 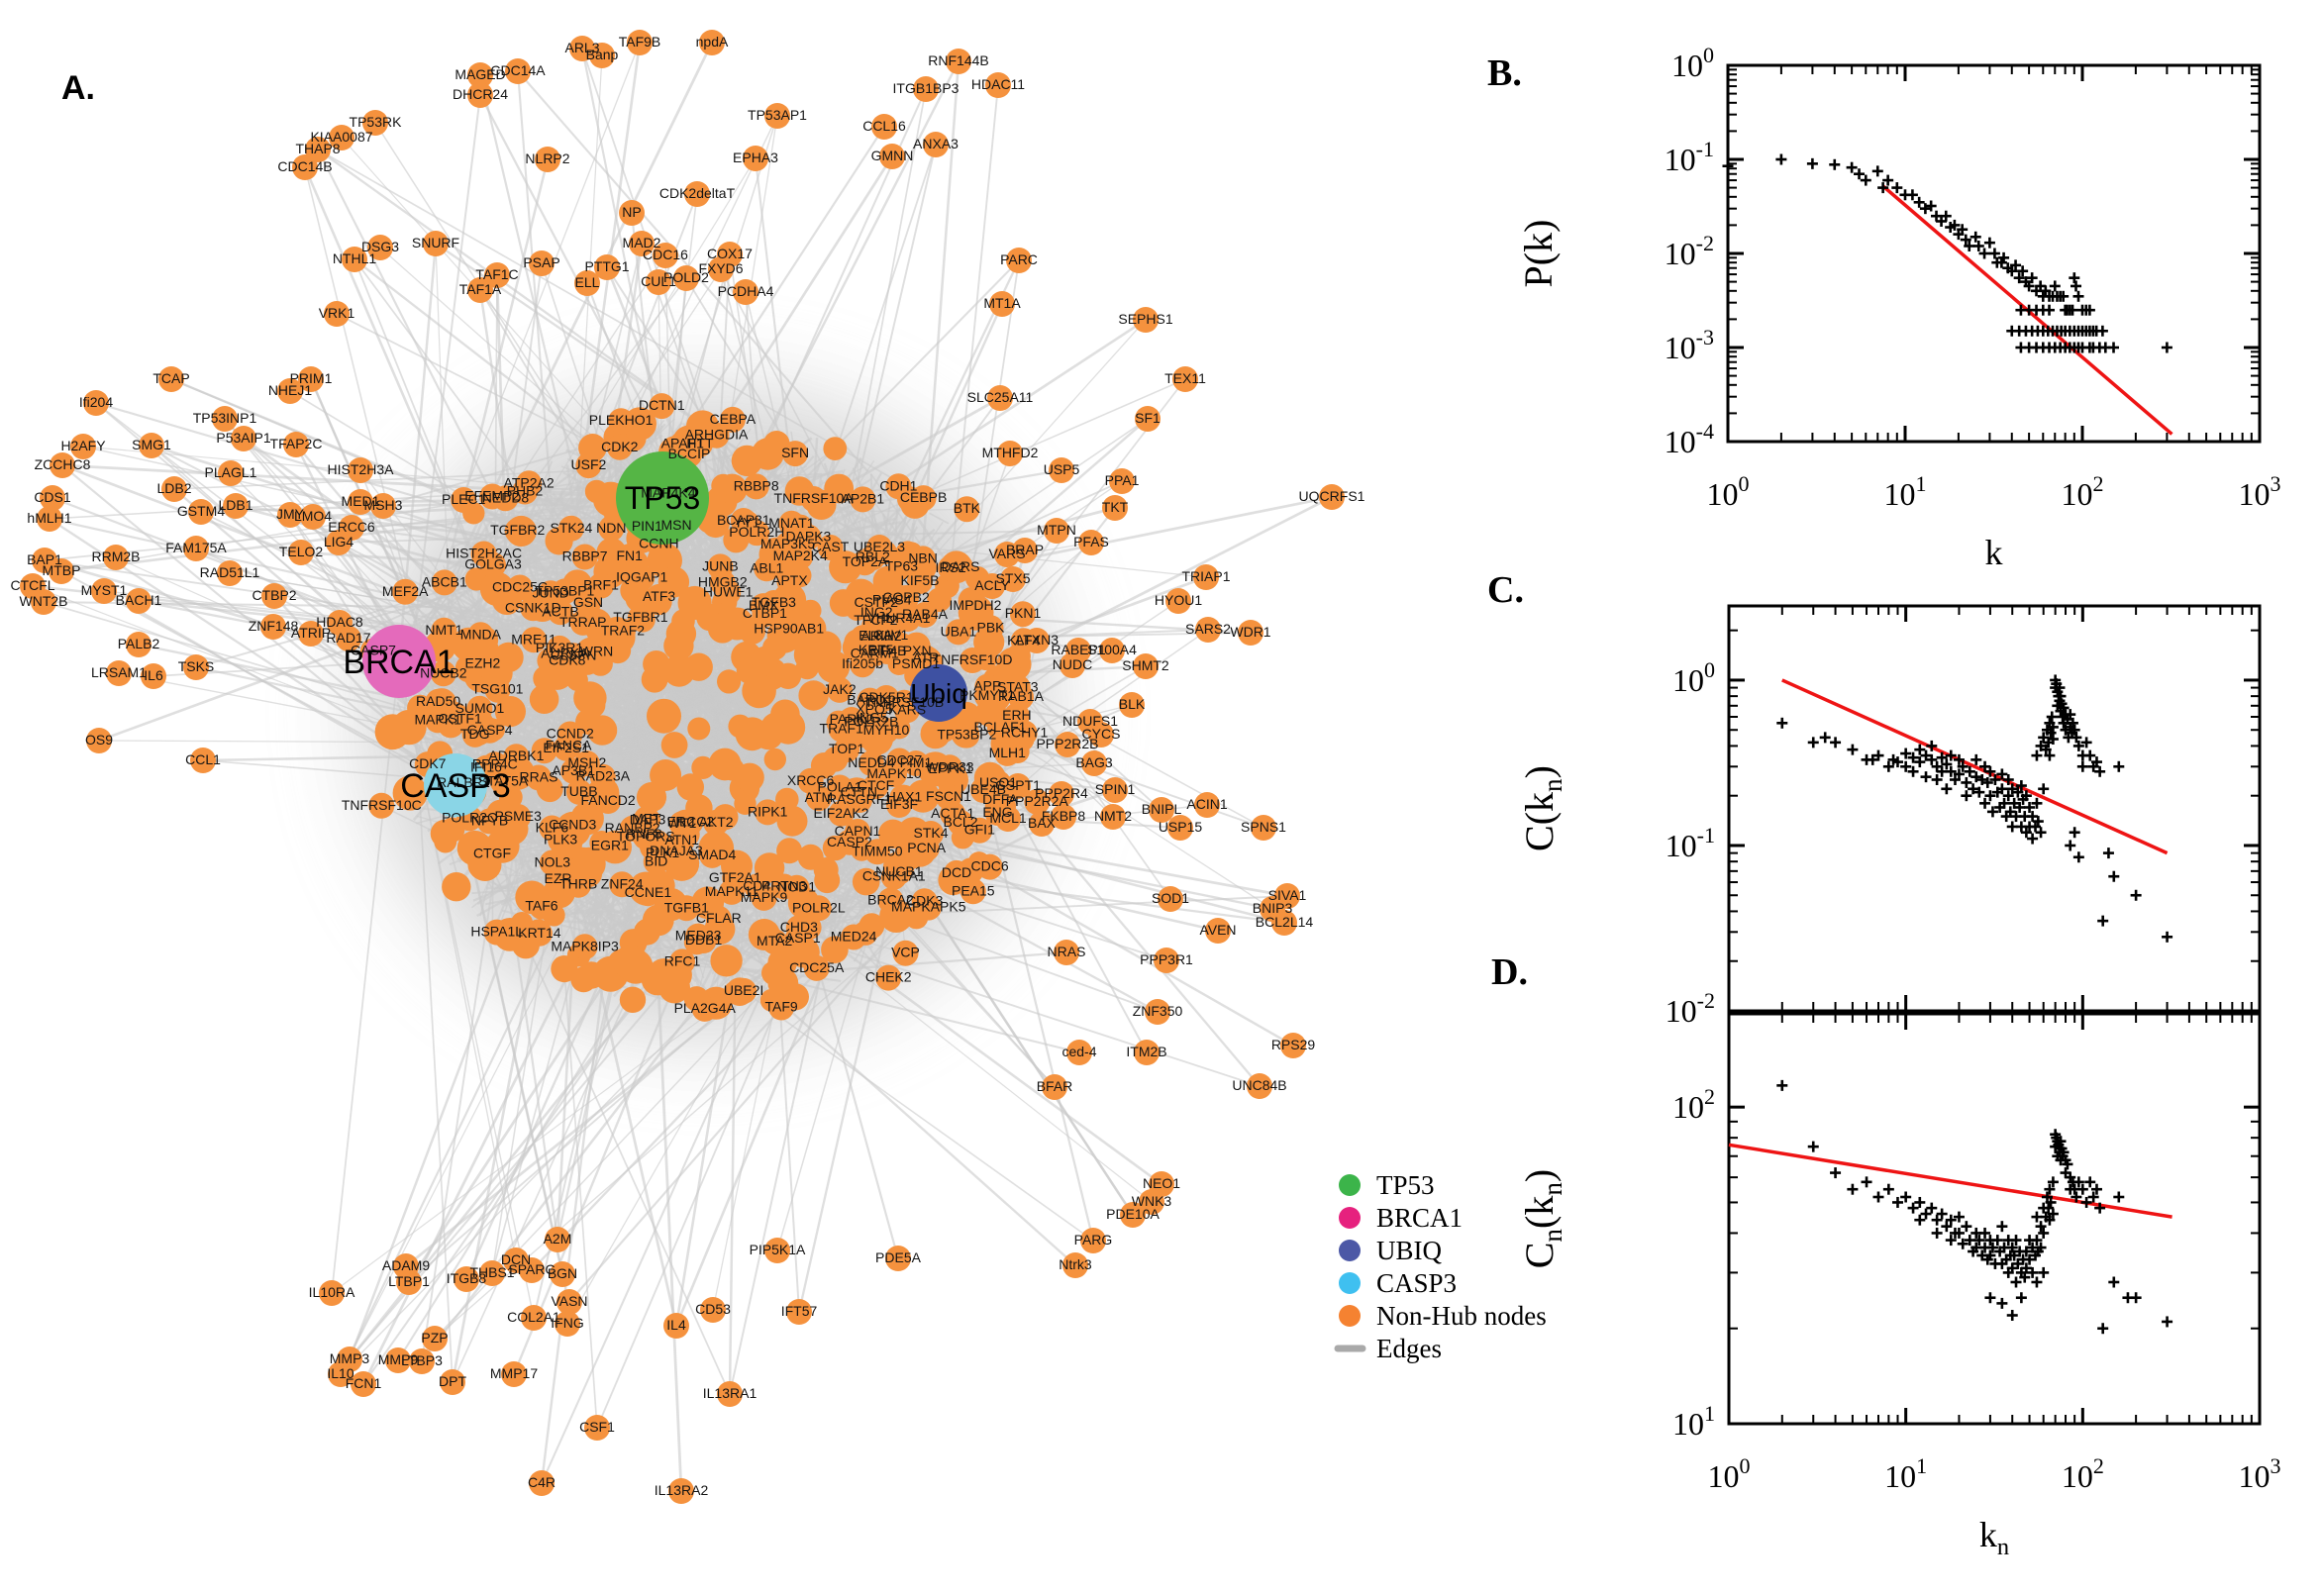 I want to click on node-label: CDC16, so click(x=666, y=254).